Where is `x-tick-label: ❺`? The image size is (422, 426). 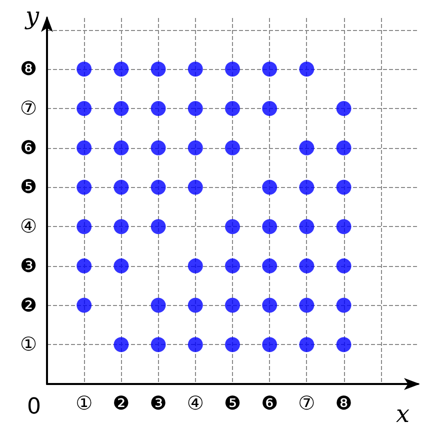
x-tick-label: ❺ is located at coordinates (233, 403).